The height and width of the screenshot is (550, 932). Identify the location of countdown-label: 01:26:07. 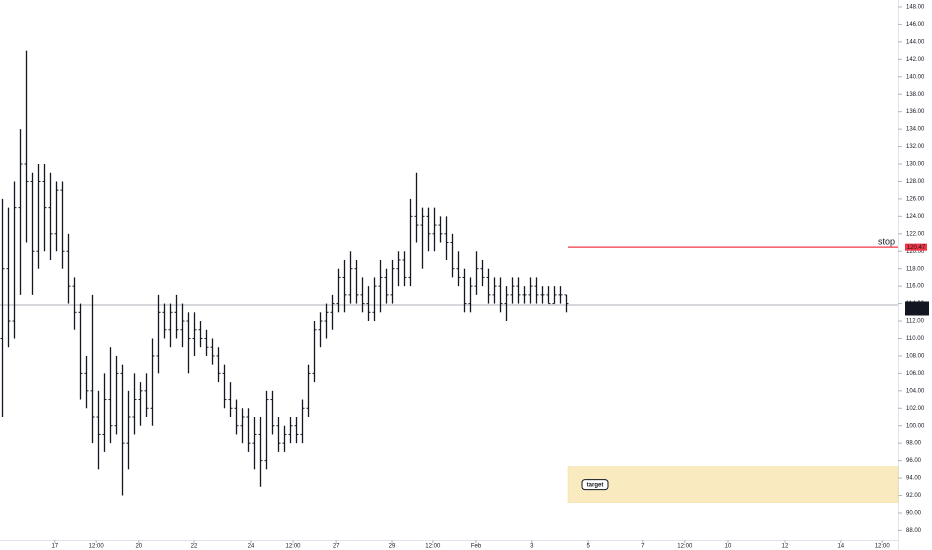
(917, 312).